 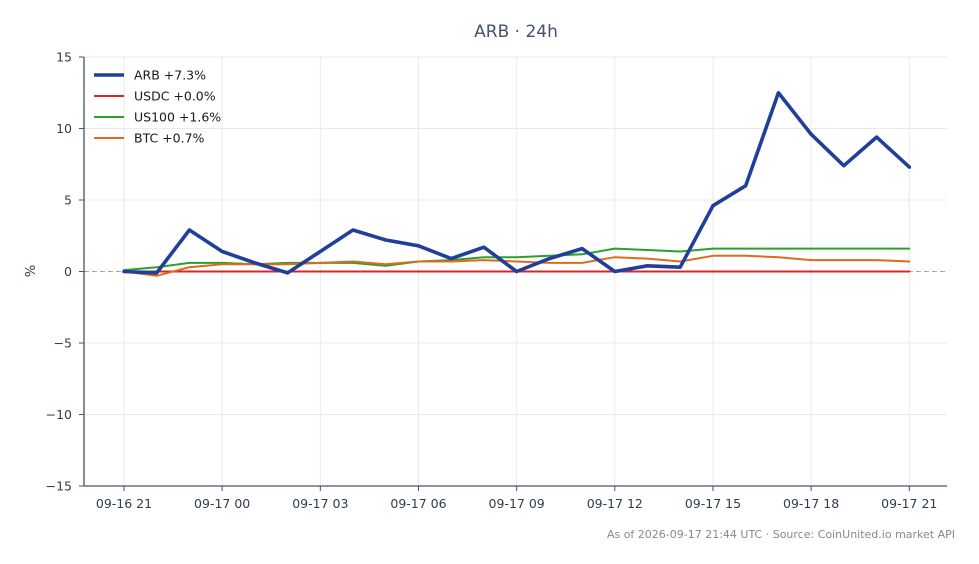 I want to click on y-ticks: 15 10 5 0 −5 −10 −15, so click(x=65, y=272).